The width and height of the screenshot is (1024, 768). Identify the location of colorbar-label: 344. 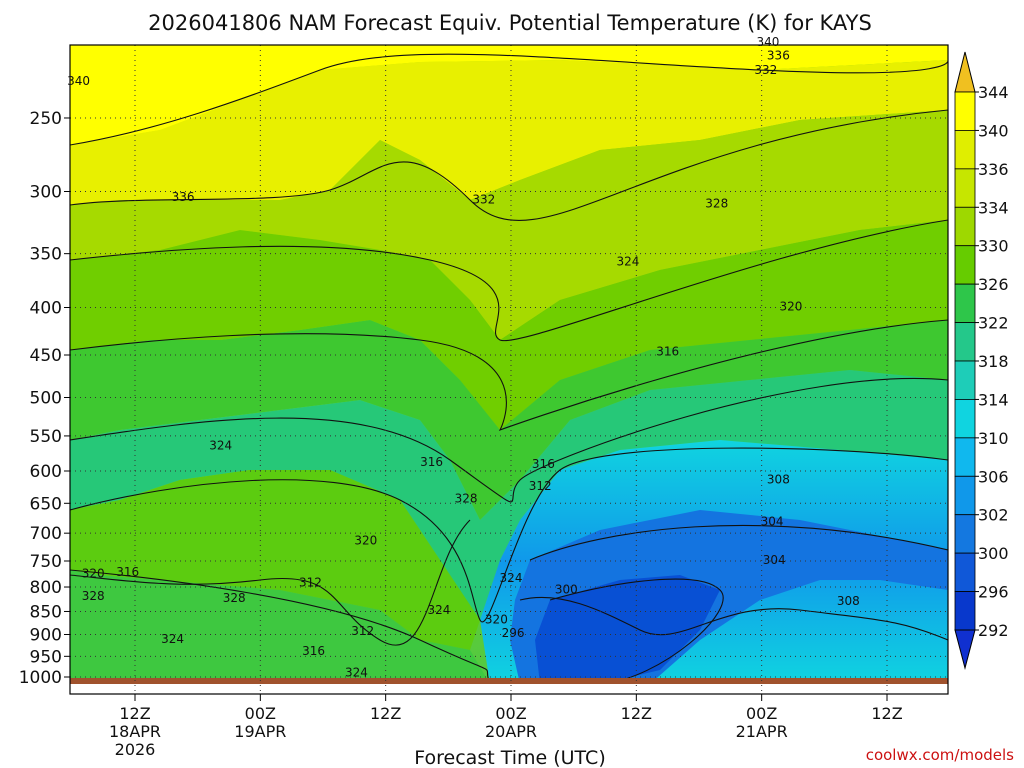
(993, 92).